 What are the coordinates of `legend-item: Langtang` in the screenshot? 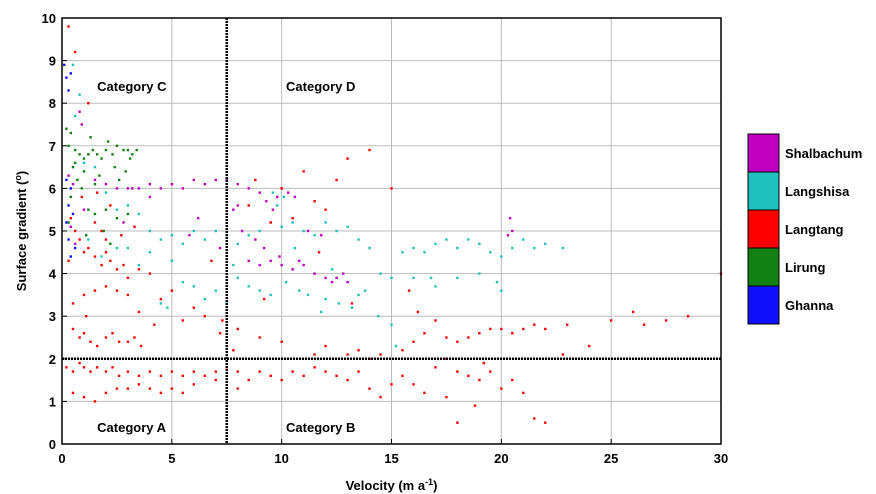 It's located at (795, 229).